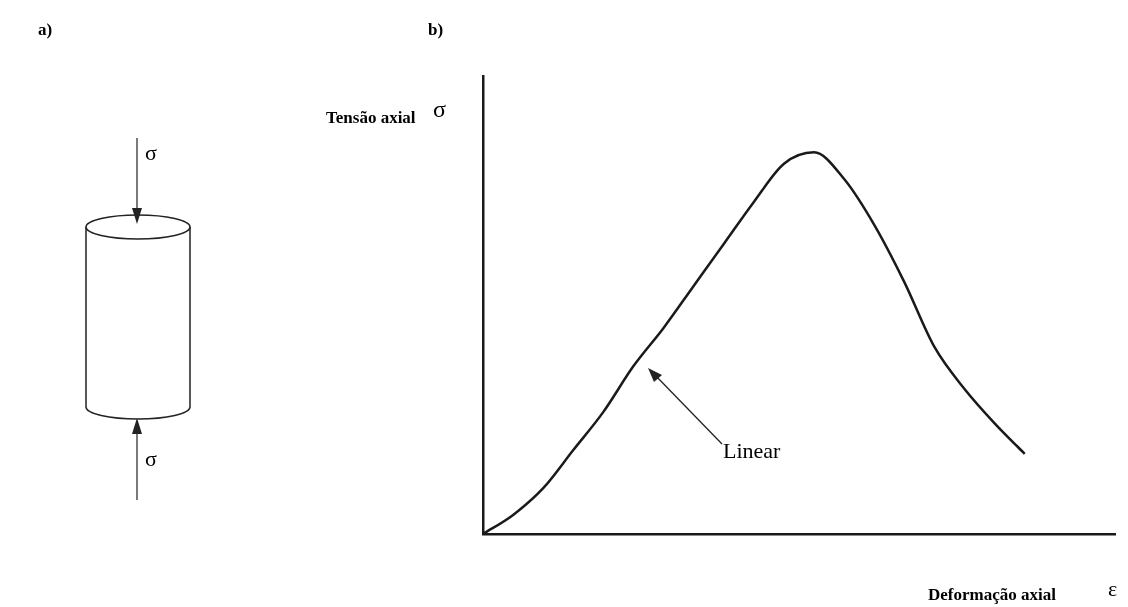  What do you see at coordinates (436, 30) in the screenshot?
I see `text: b)` at bounding box center [436, 30].